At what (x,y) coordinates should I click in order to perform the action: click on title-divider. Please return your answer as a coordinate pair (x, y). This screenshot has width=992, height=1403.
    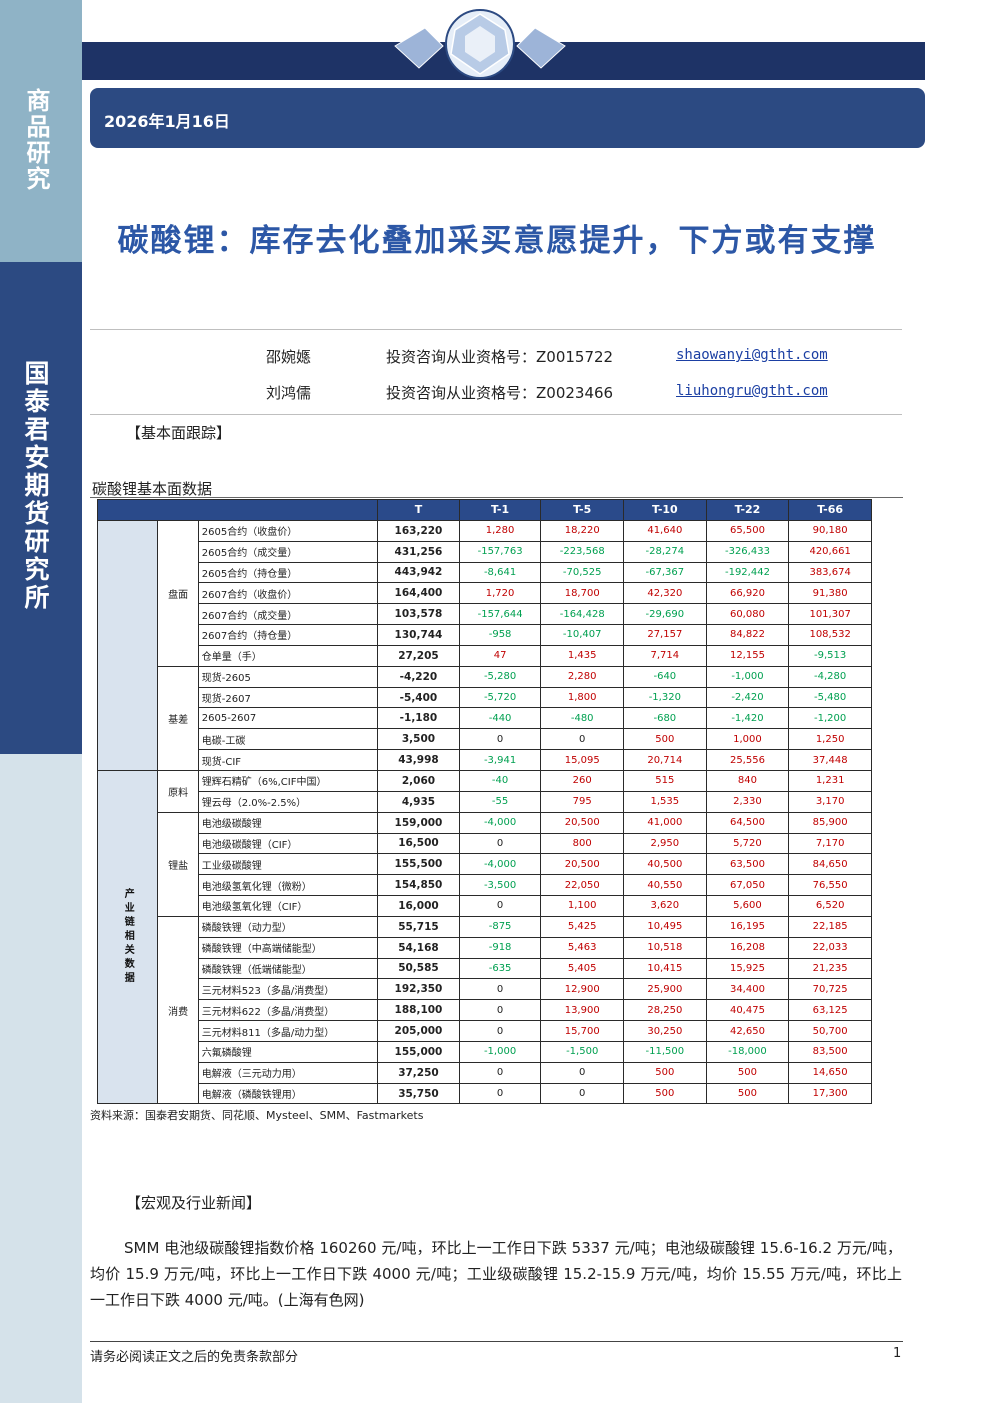
    Looking at the image, I should click on (496, 329).